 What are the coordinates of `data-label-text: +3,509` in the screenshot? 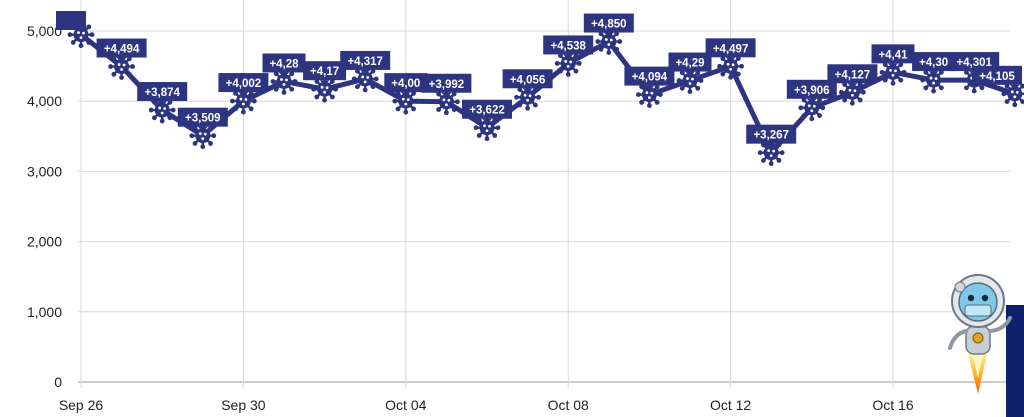 It's located at (203, 119).